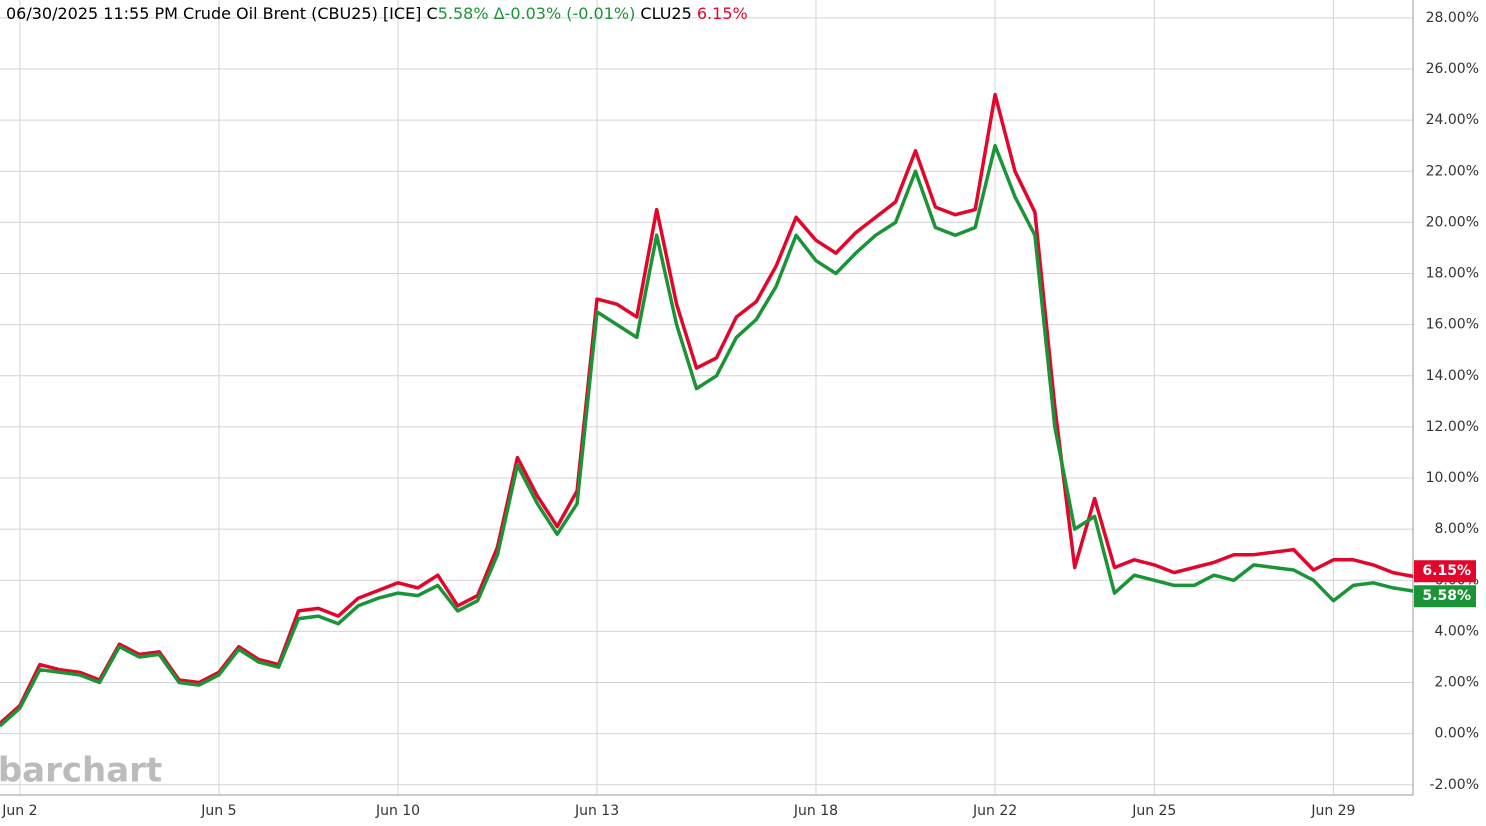 This screenshot has width=1486, height=826. What do you see at coordinates (302, 13) in the screenshot?
I see `symbol: Crude Oil Brent (CBU25) [ICE]` at bounding box center [302, 13].